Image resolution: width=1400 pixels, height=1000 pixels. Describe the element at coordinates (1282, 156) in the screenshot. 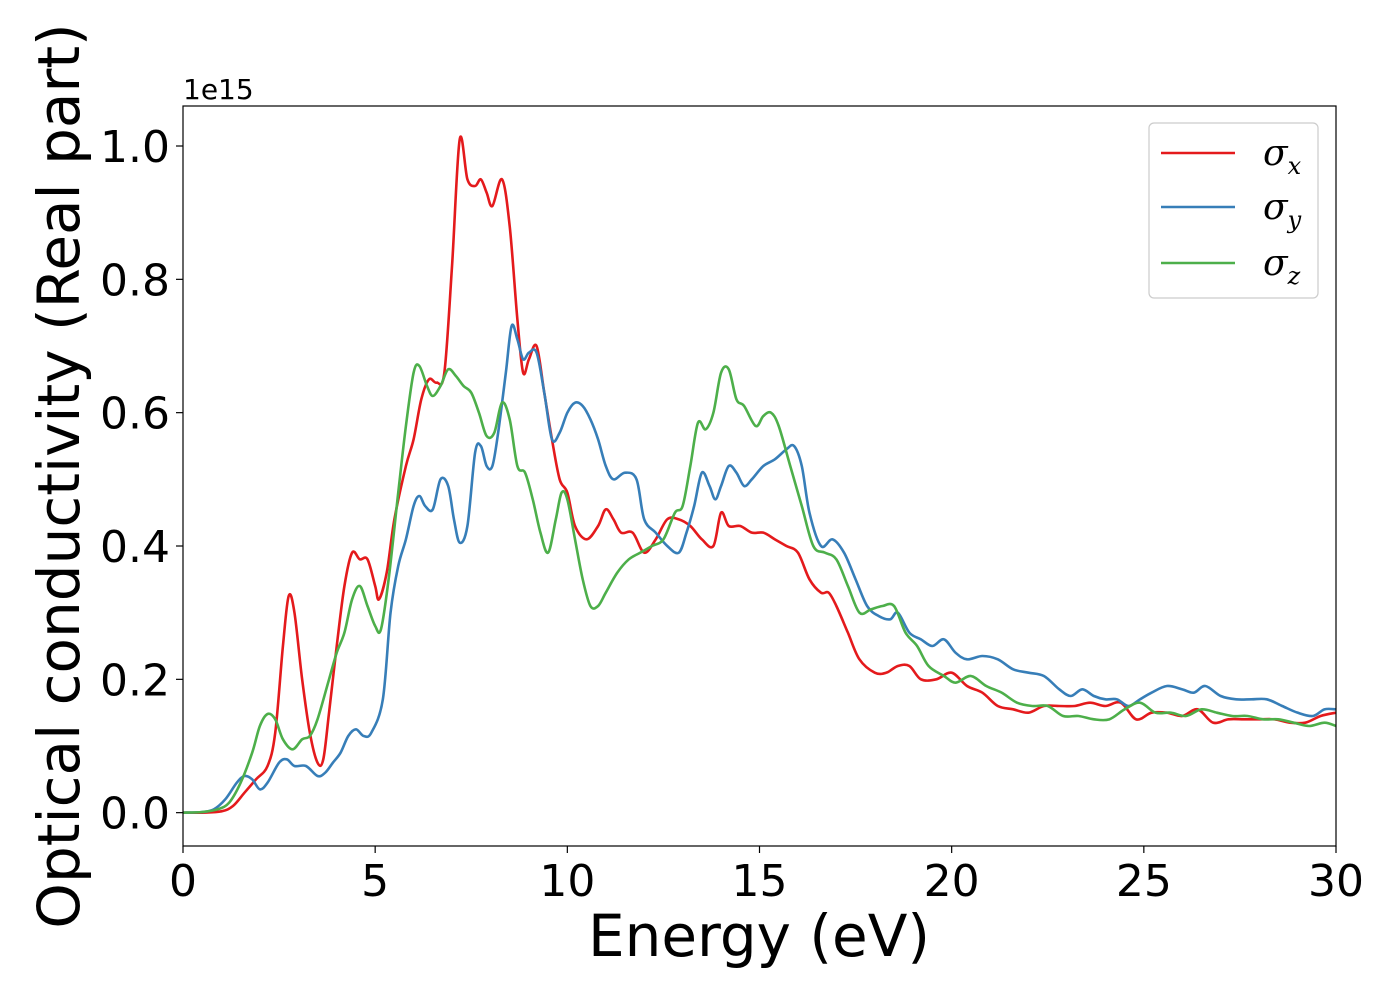

I see `legend-label-x: σx` at that location.